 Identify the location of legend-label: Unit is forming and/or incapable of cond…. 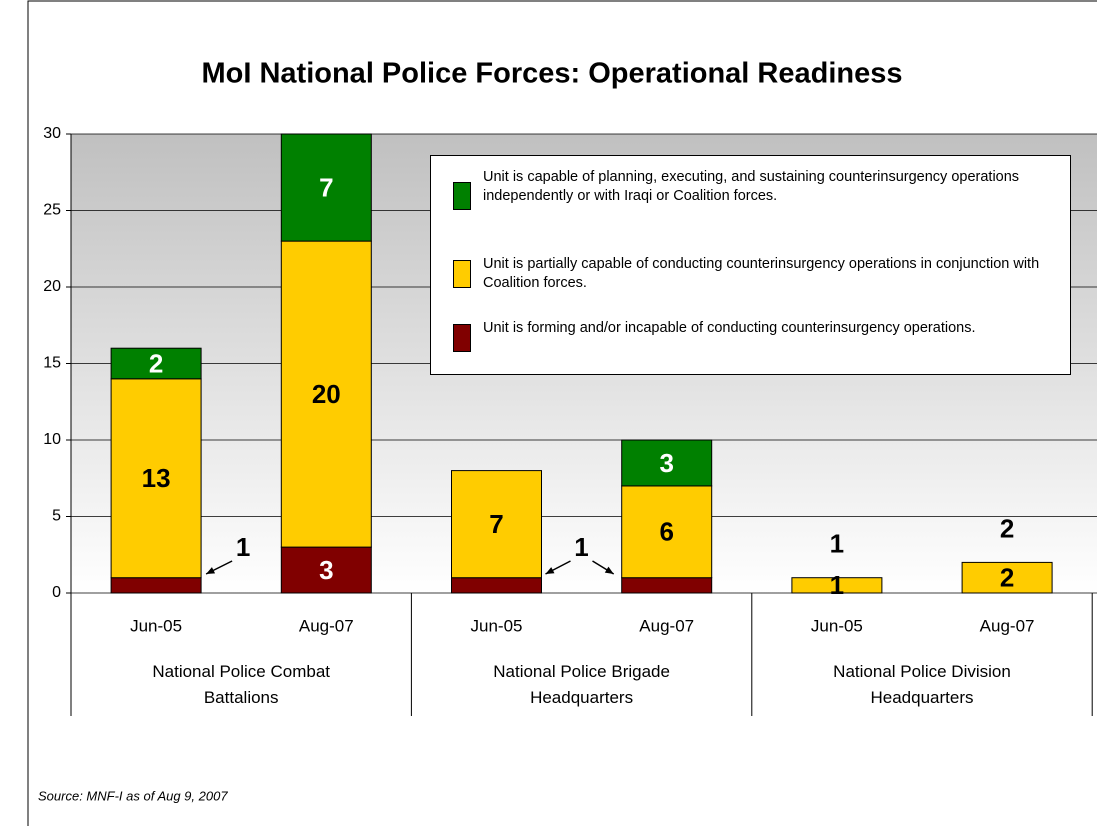
(729, 328).